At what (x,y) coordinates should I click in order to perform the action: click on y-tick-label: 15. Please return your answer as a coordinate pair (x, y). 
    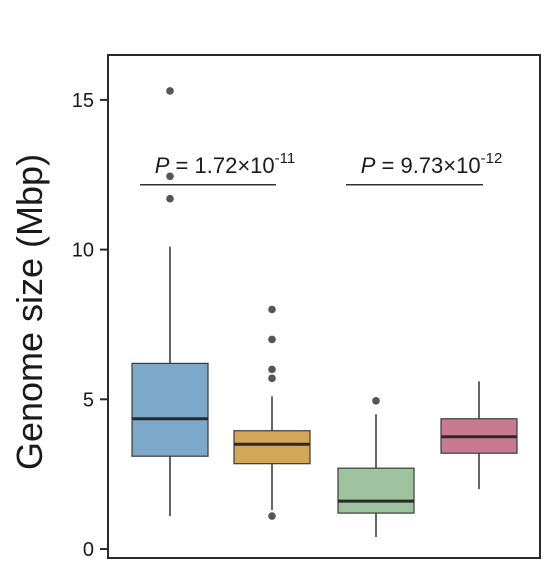
    Looking at the image, I should click on (83, 101).